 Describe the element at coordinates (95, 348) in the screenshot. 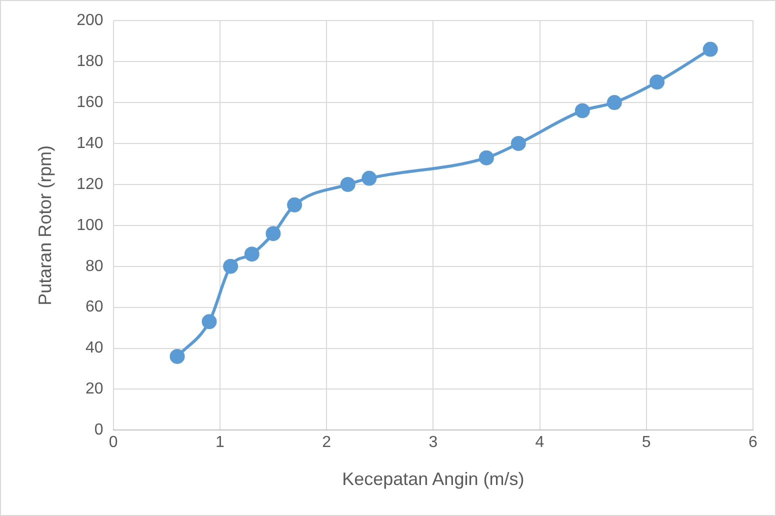

I see `y-tick-label: 40` at that location.